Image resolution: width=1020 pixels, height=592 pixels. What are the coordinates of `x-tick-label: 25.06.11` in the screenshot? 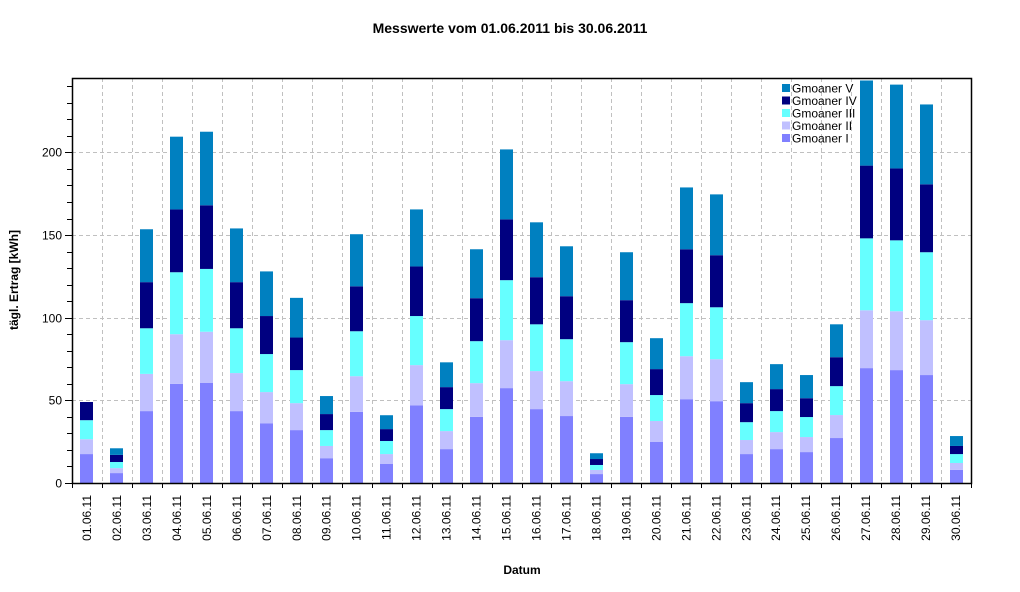 It's located at (806, 518).